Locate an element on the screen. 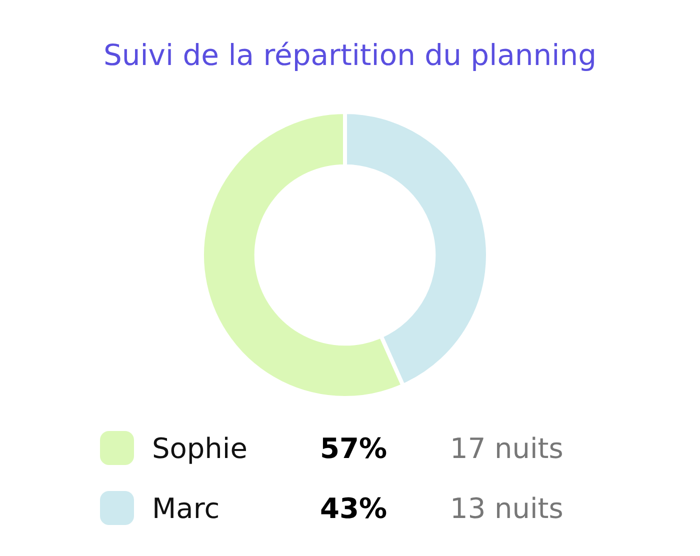 The width and height of the screenshot is (700, 556). legend-label: Sophie is located at coordinates (200, 448).